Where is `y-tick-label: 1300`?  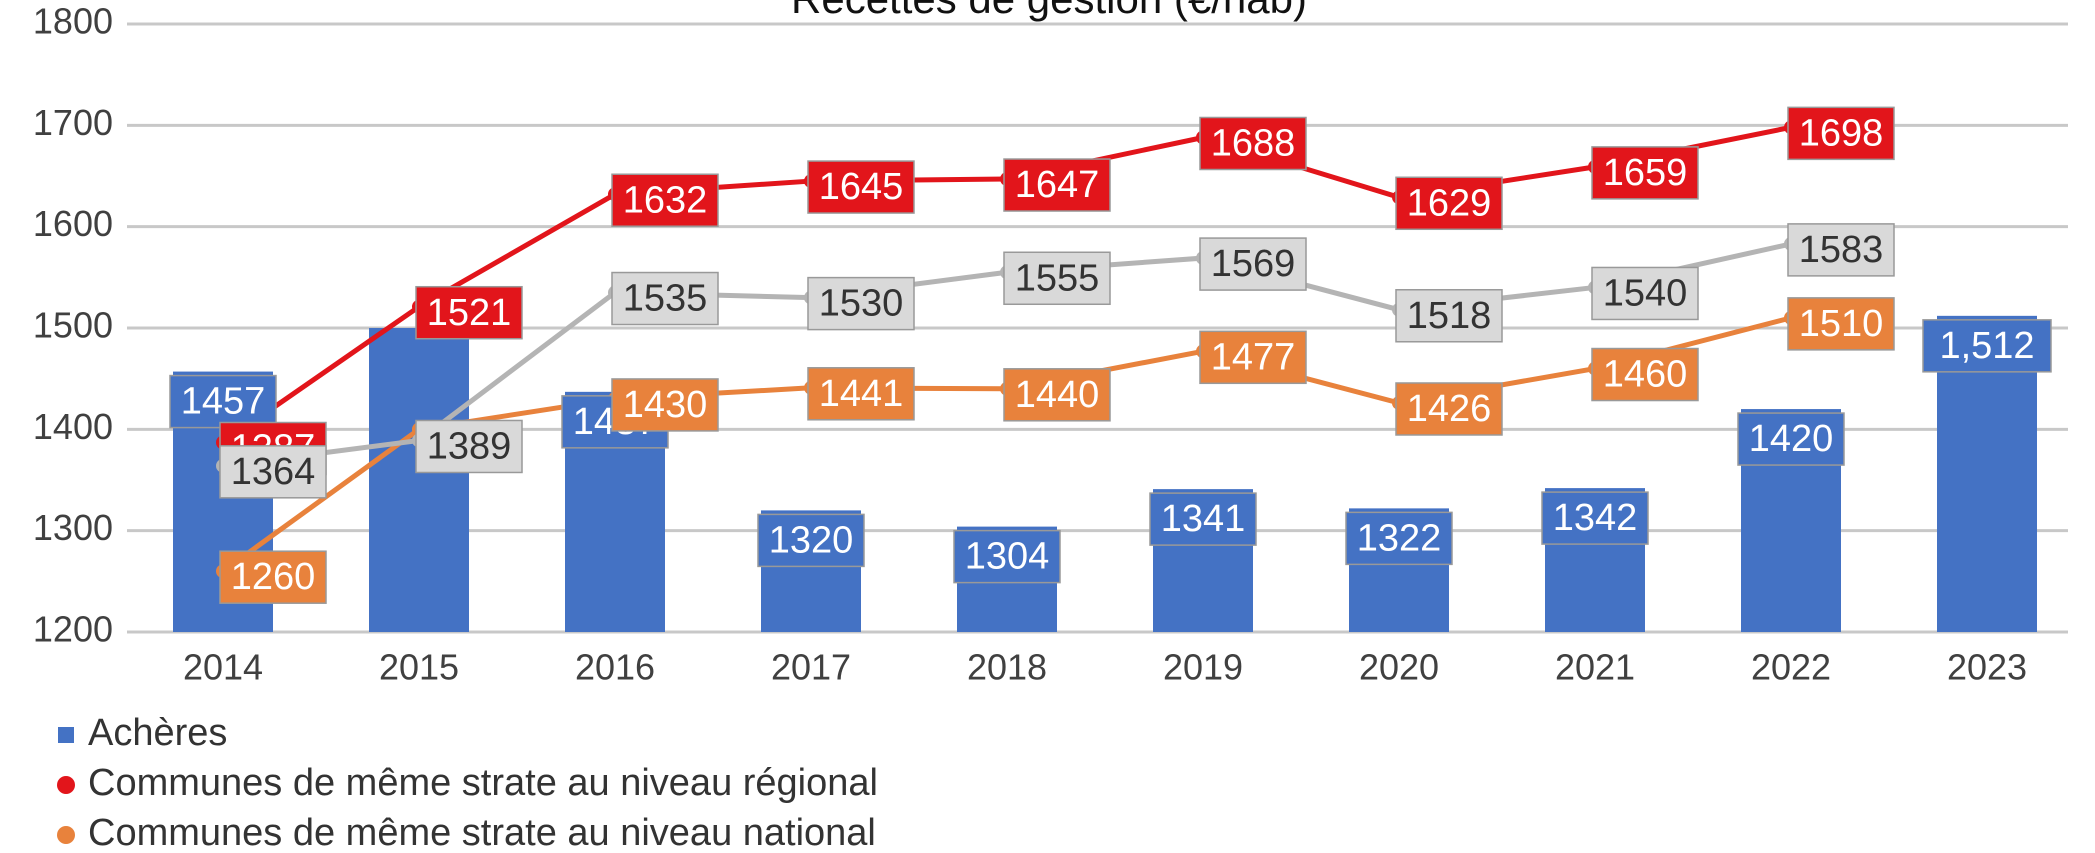 y-tick-label: 1300 is located at coordinates (73, 527).